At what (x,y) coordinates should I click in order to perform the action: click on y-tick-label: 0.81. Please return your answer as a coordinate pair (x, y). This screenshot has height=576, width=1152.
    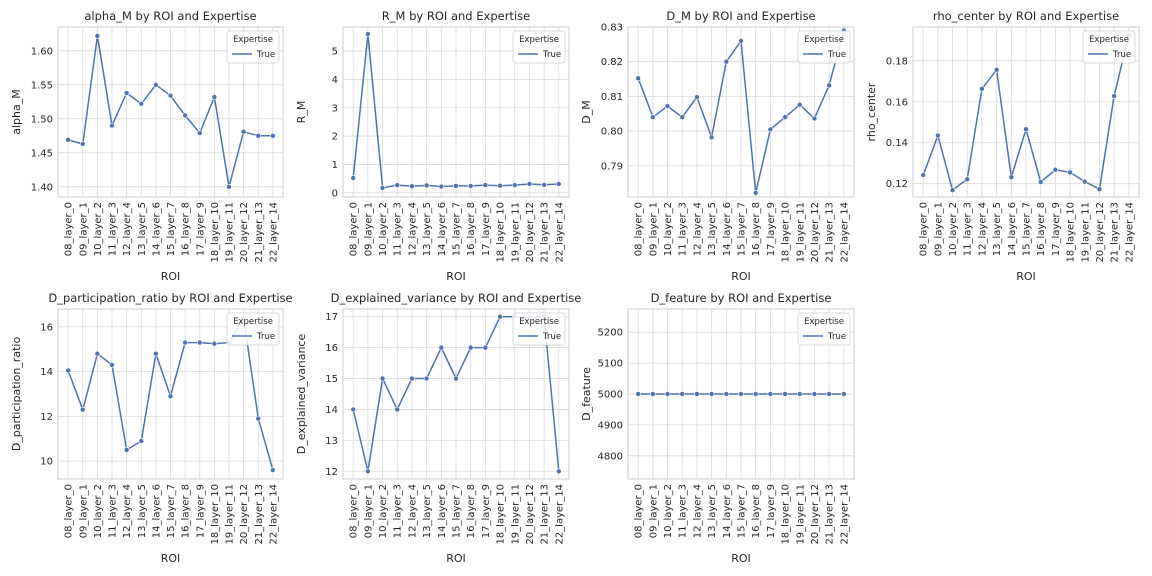
    Looking at the image, I should click on (612, 97).